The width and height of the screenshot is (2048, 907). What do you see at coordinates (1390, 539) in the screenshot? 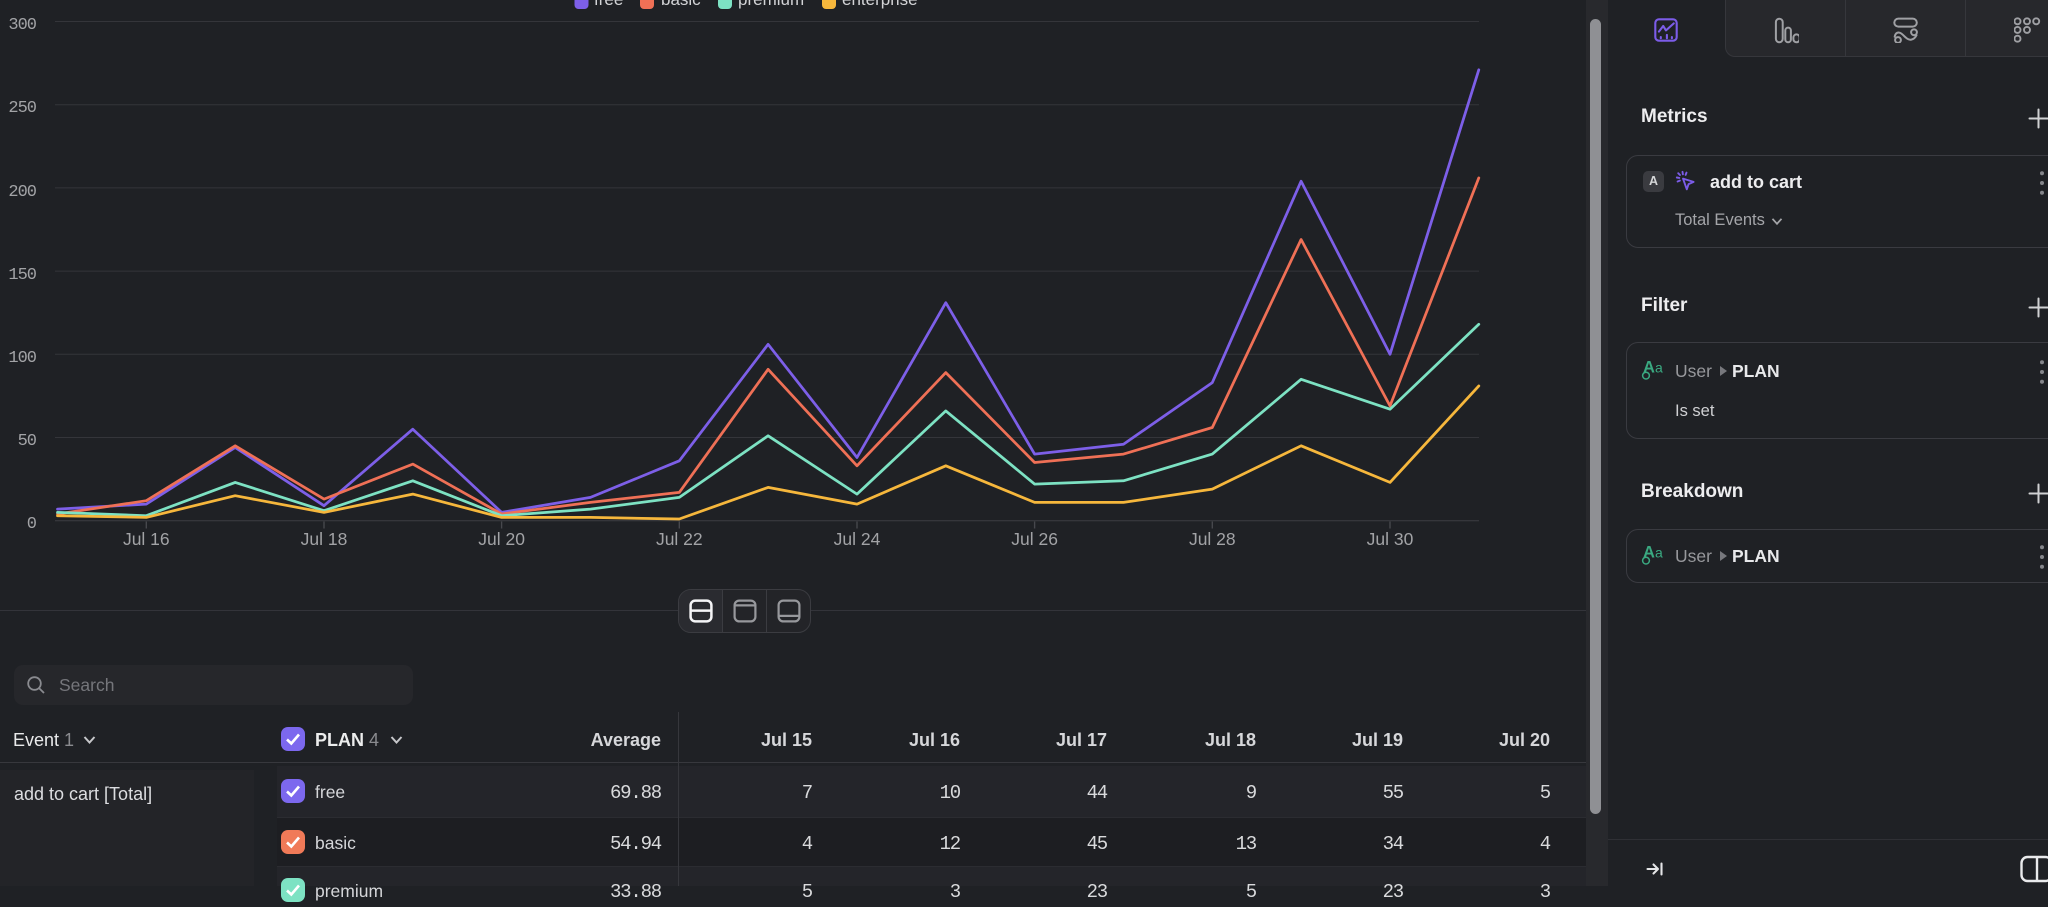
I see `svg-text: Jul 30` at bounding box center [1390, 539].